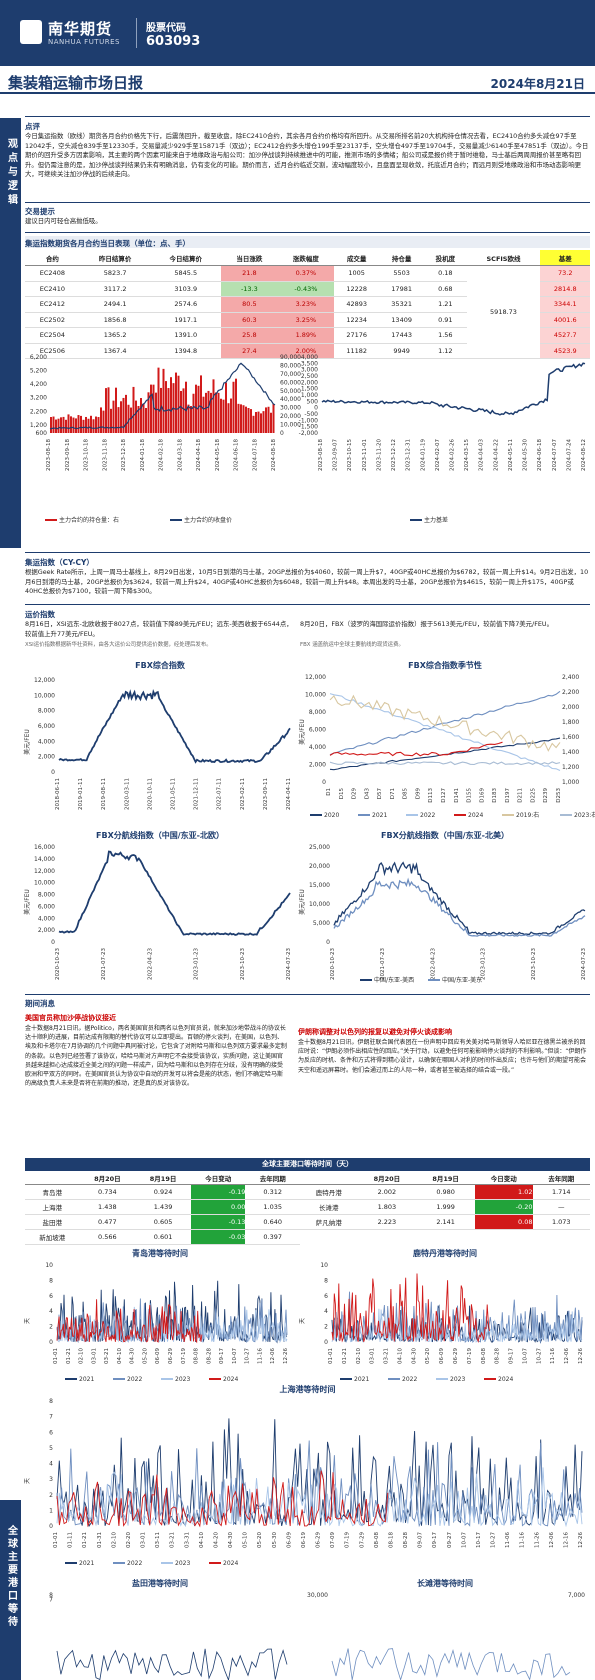 This screenshot has width=595, height=1680. Describe the element at coordinates (222, 1356) in the screenshot. I see `tick-label: 09-17` at that location.